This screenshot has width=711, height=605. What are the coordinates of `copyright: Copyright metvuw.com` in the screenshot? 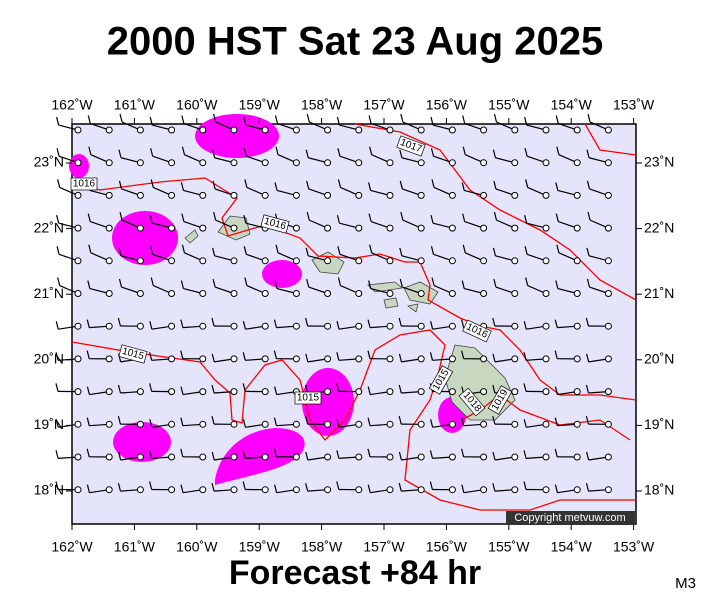 It's located at (569, 518).